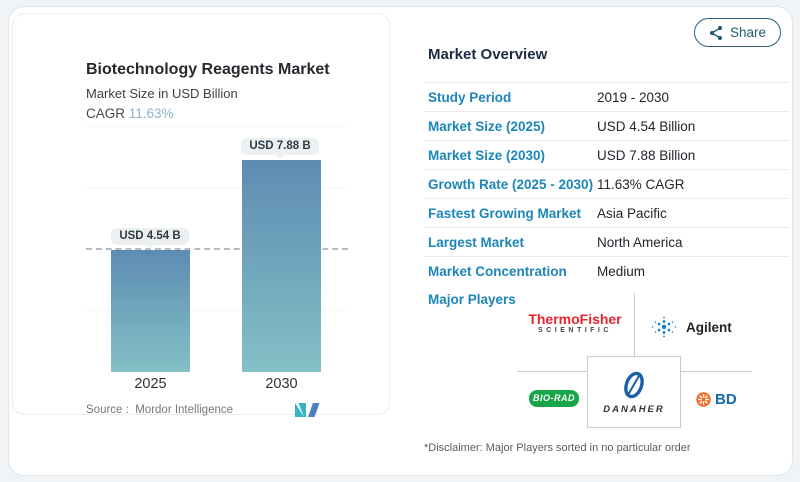 This screenshot has height=482, width=800. What do you see at coordinates (487, 155) in the screenshot?
I see `row-label: Market Size (2030)` at bounding box center [487, 155].